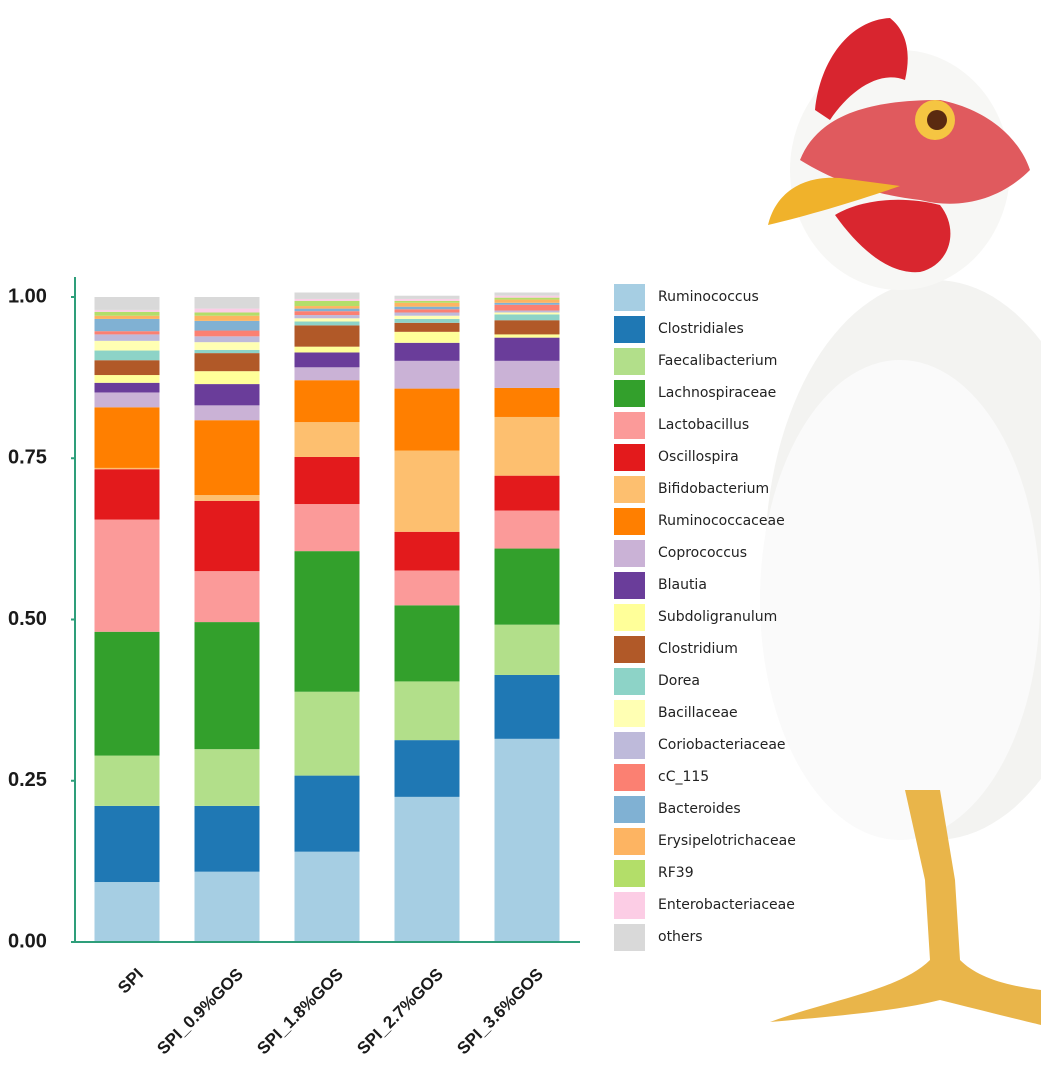  I want to click on legend-label: Lachnospiraceae, so click(717, 393).